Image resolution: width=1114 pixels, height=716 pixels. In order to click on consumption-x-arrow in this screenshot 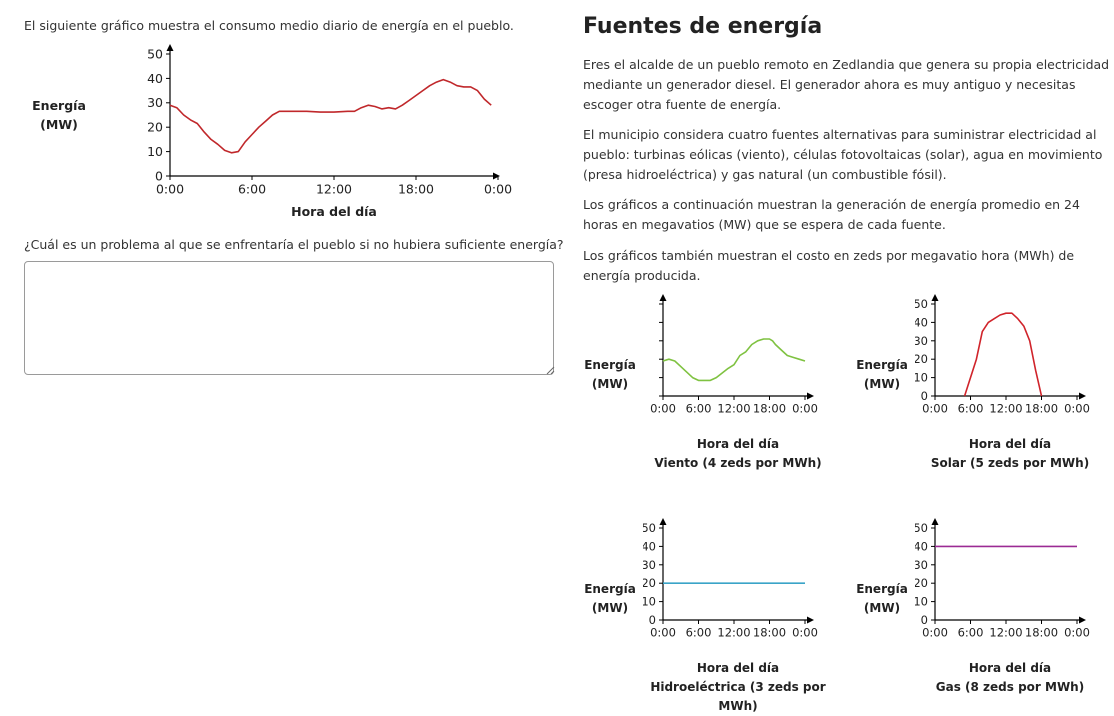, I will do `click(496, 176)`.